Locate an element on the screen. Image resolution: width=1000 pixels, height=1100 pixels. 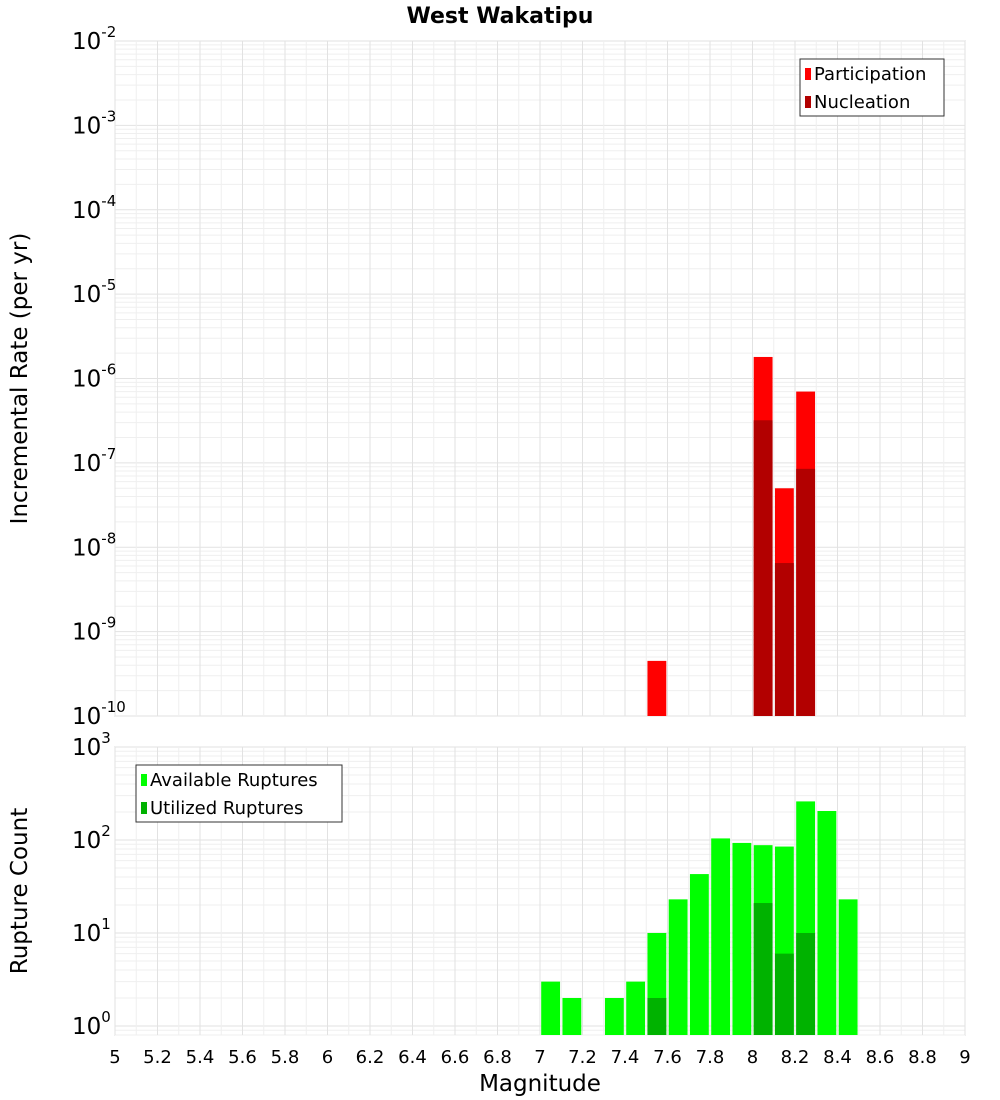
x-tick-label: 8.8 is located at coordinates (922, 1057).